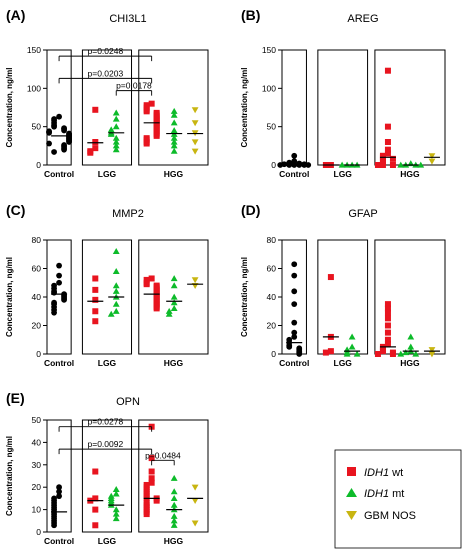 This screenshot has height=550, width=463. What do you see at coordinates (15, 398) in the screenshot?
I see `panel-letter: (E)` at bounding box center [15, 398].